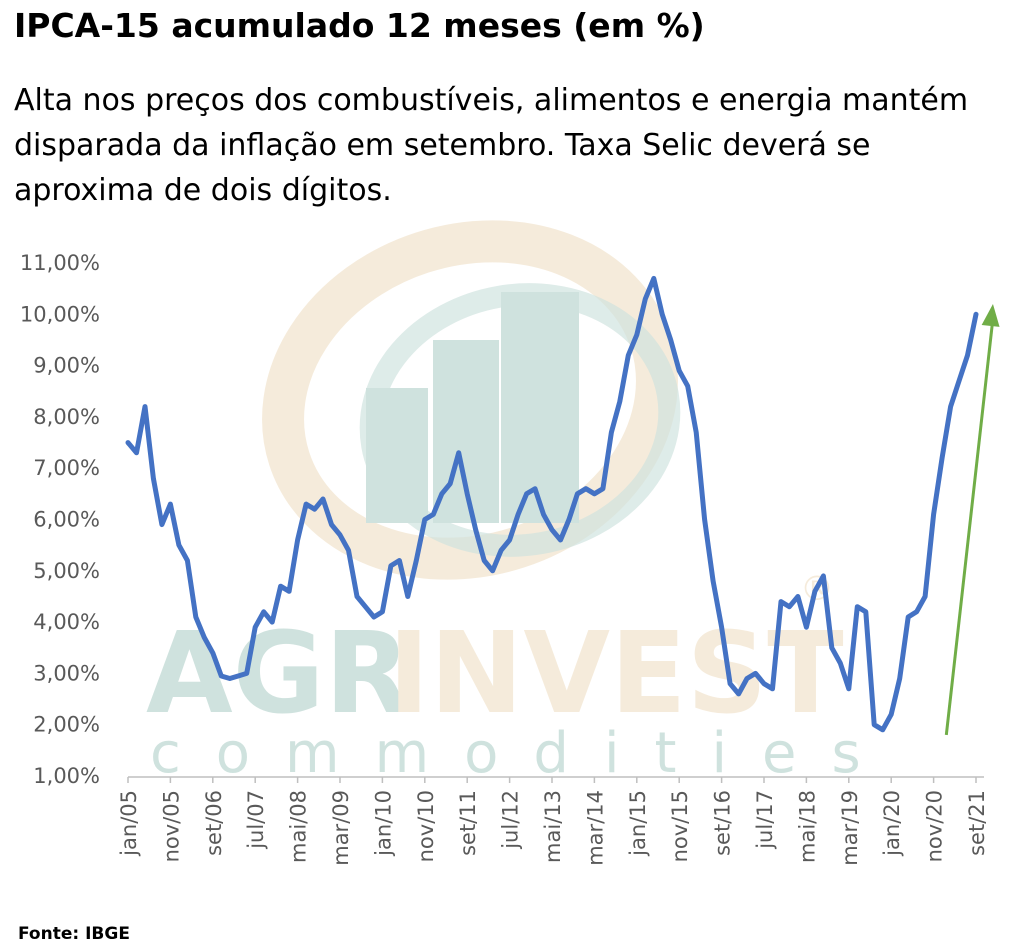  Describe the element at coordinates (171, 826) in the screenshot. I see `x-tick-label: nov/05` at that location.